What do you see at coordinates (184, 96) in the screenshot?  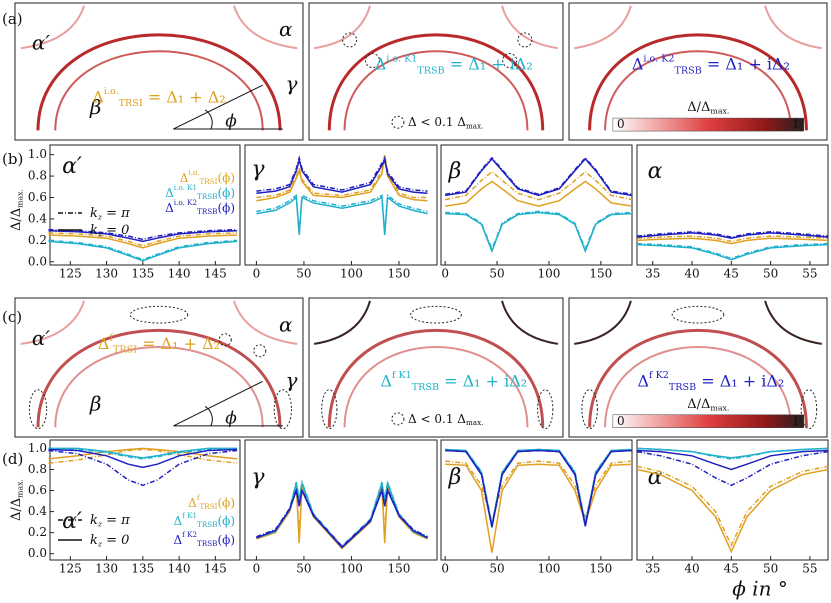 I see `text-part: = Δ₁ + Δ₂` at bounding box center [184, 96].